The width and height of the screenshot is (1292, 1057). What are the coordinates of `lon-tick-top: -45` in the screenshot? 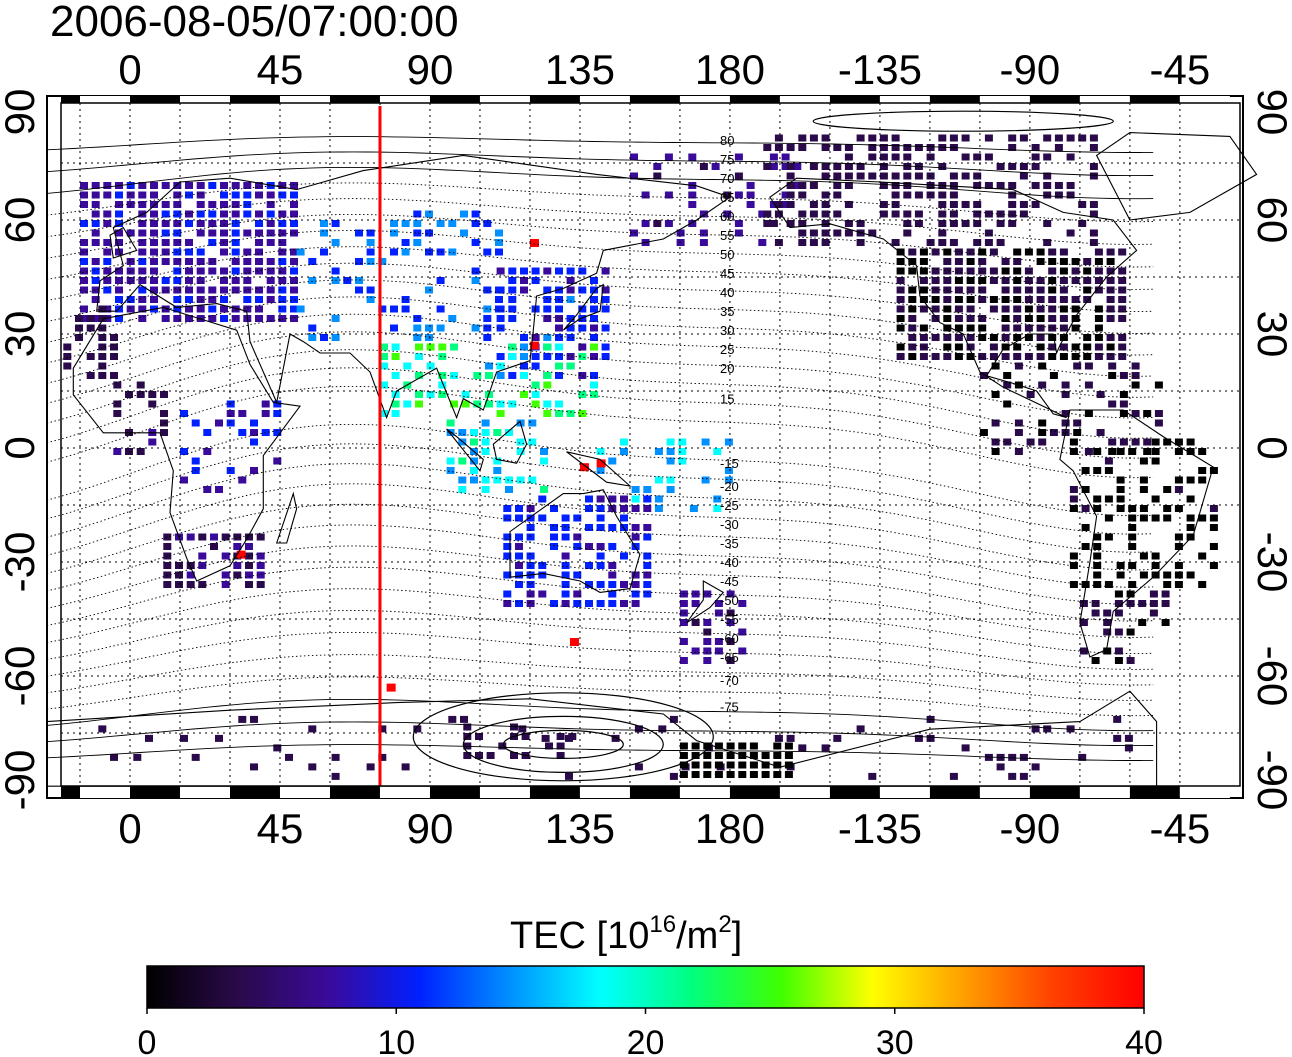 It's located at (1180, 69).